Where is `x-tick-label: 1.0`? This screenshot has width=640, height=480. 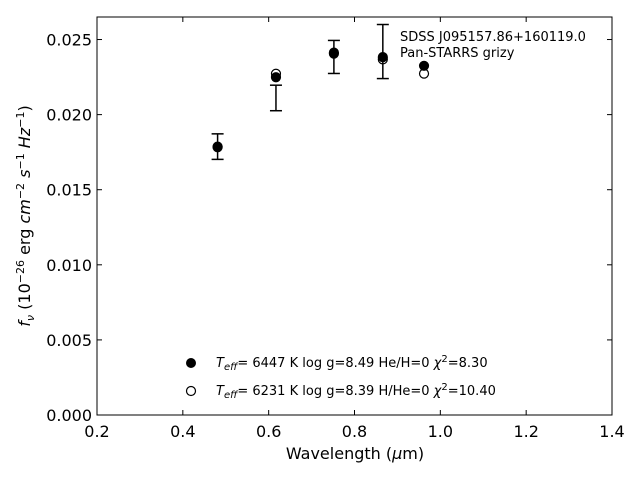
x-tick-label: 1.0 is located at coordinates (440, 431).